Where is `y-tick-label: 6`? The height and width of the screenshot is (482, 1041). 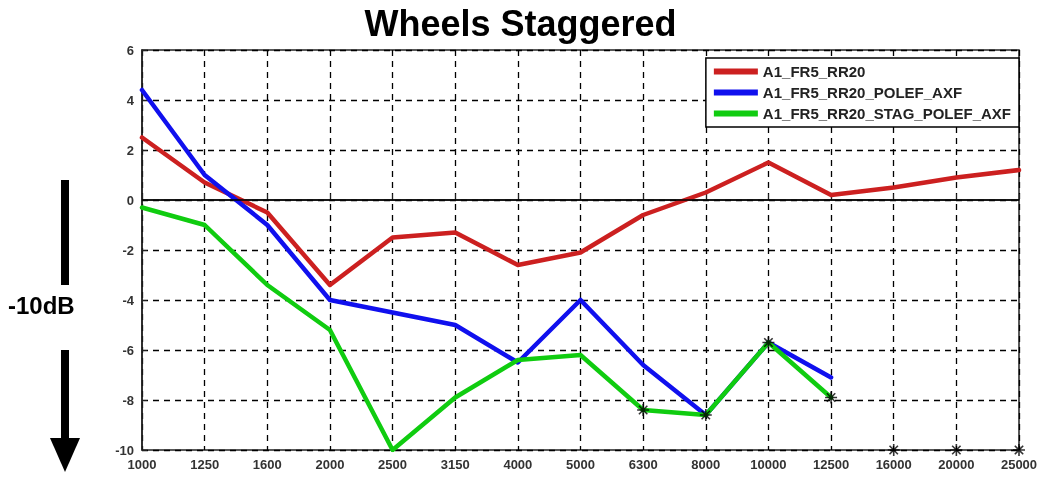 y-tick-label: 6 is located at coordinates (130, 50).